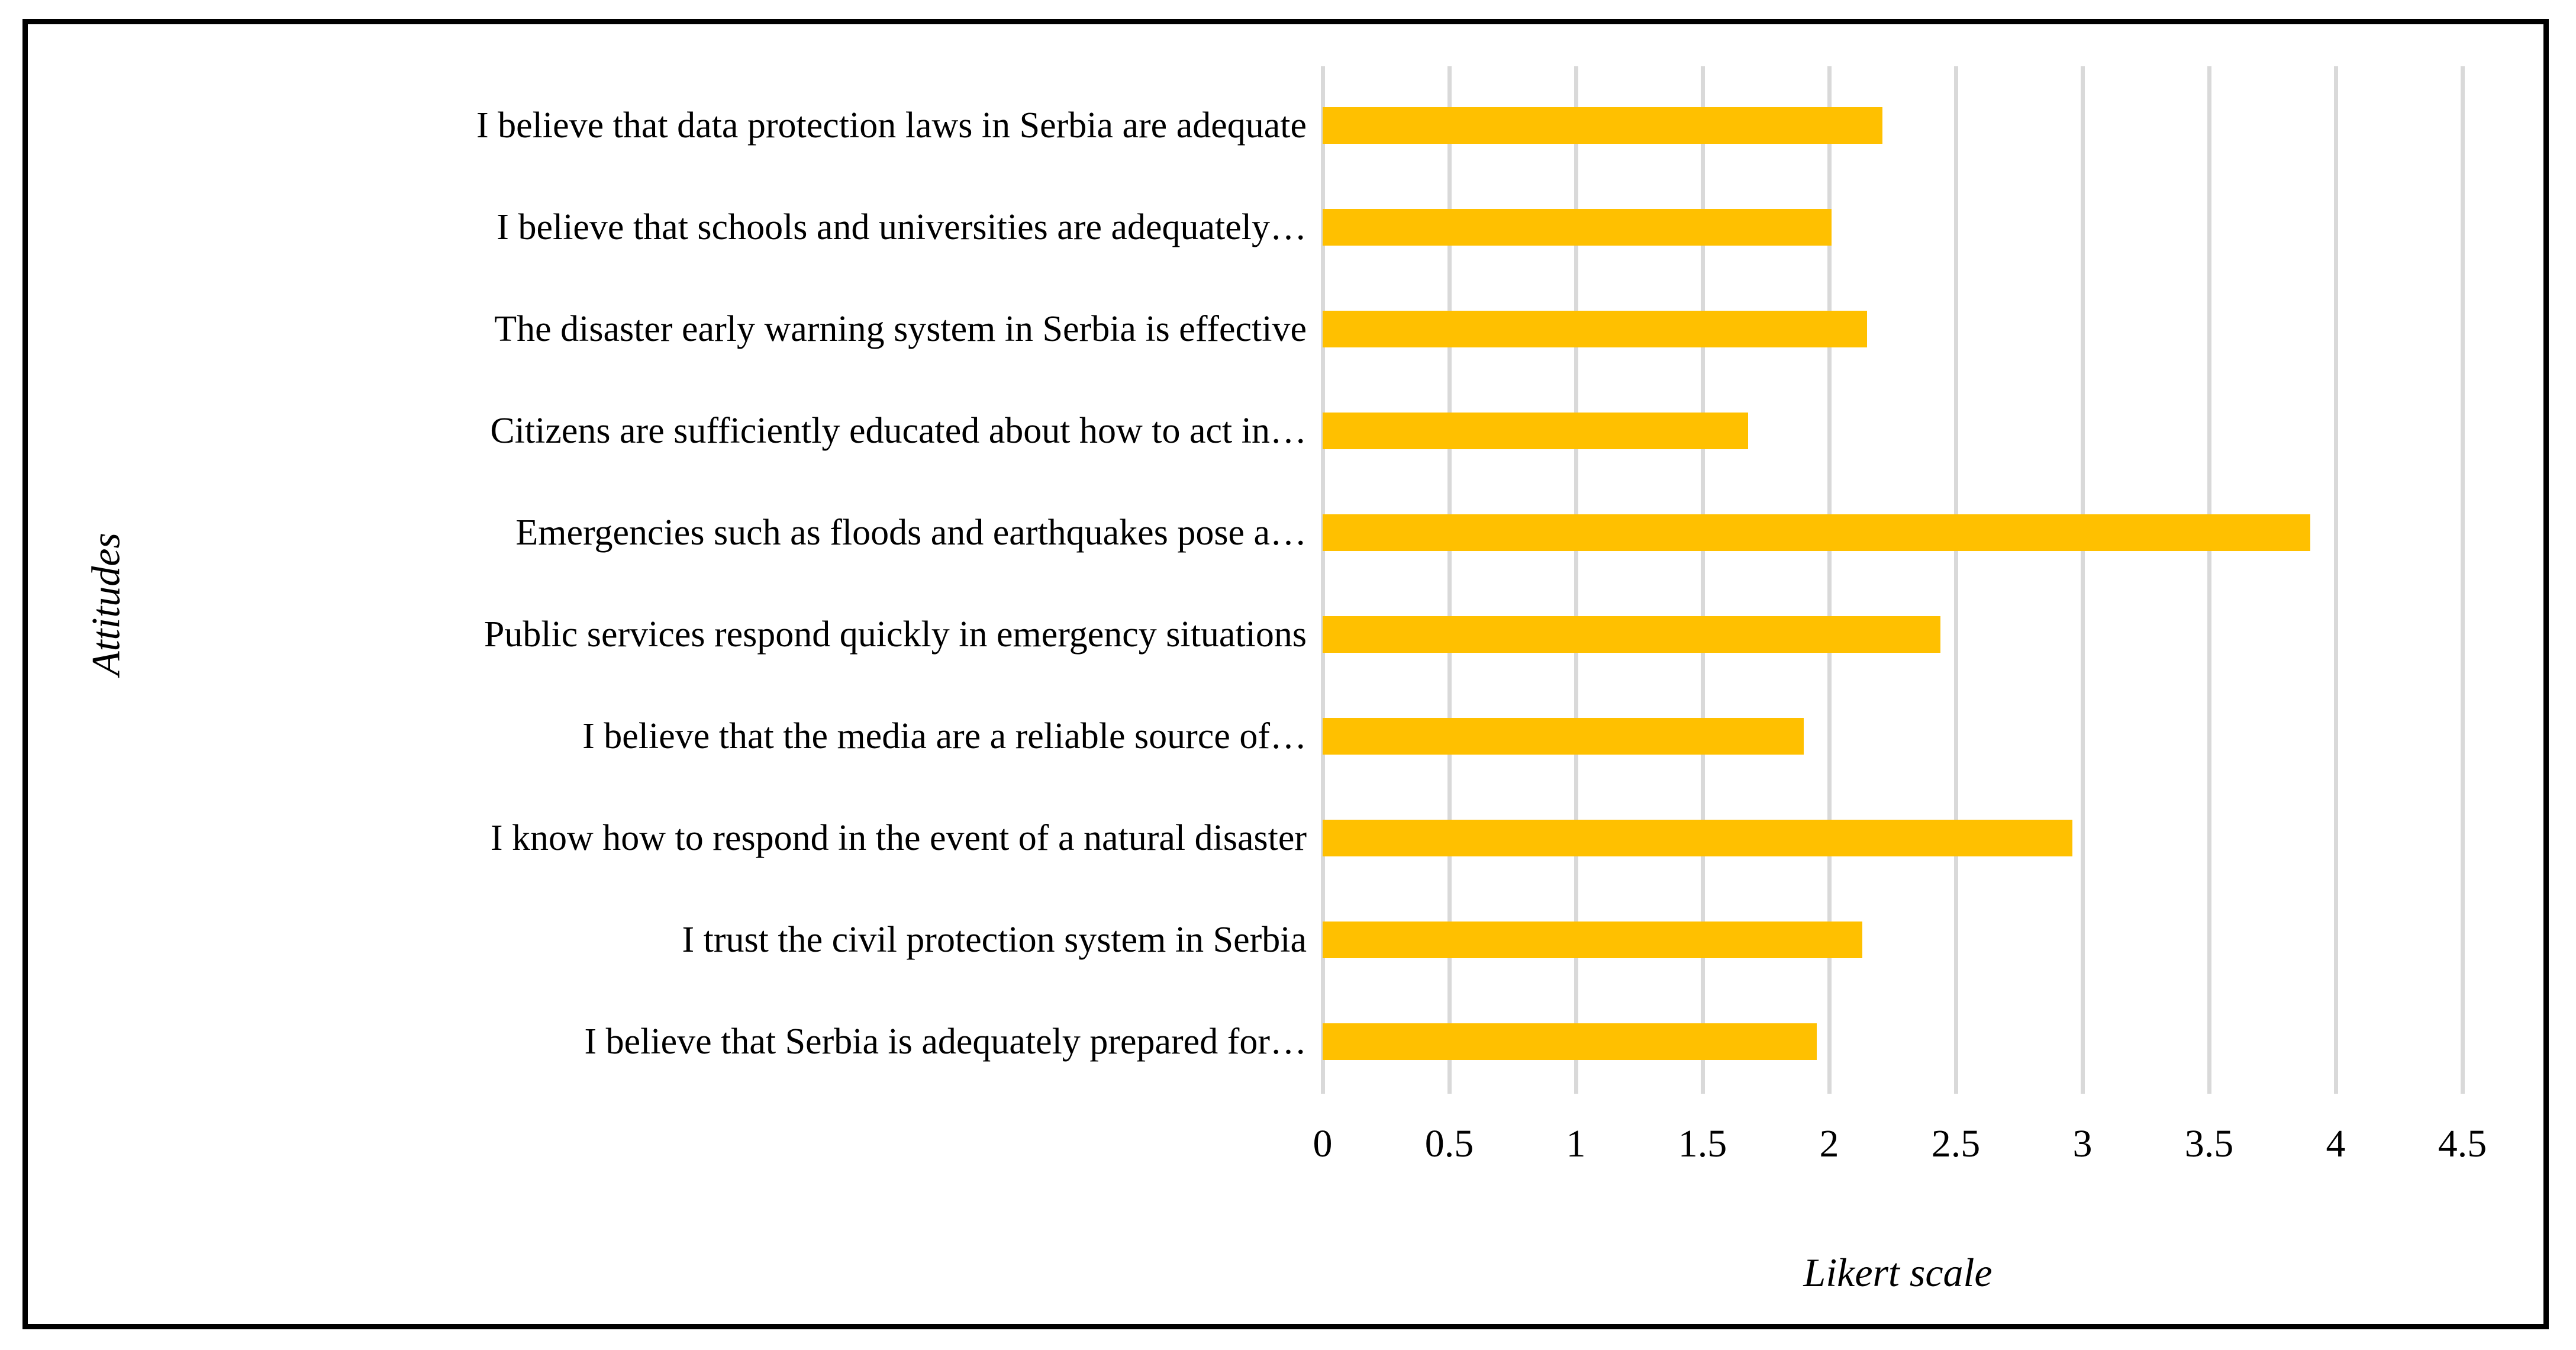 This screenshot has width=2576, height=1350. I want to click on x-tick-label: 2, so click(1829, 1143).